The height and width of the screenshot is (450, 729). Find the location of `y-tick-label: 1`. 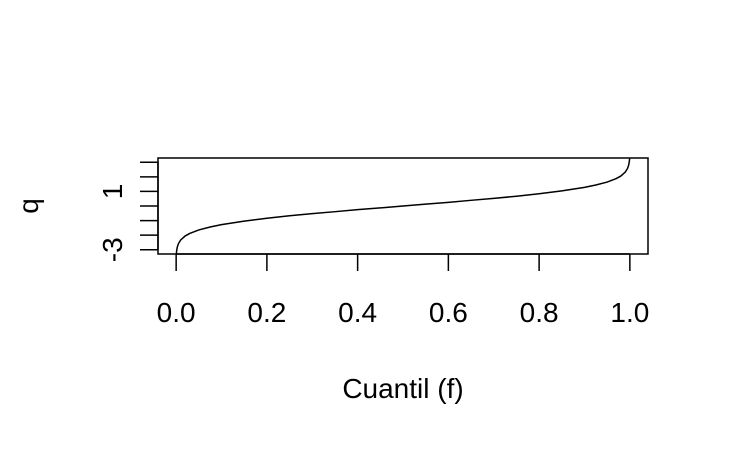

y-tick-label: 1 is located at coordinates (112, 192).